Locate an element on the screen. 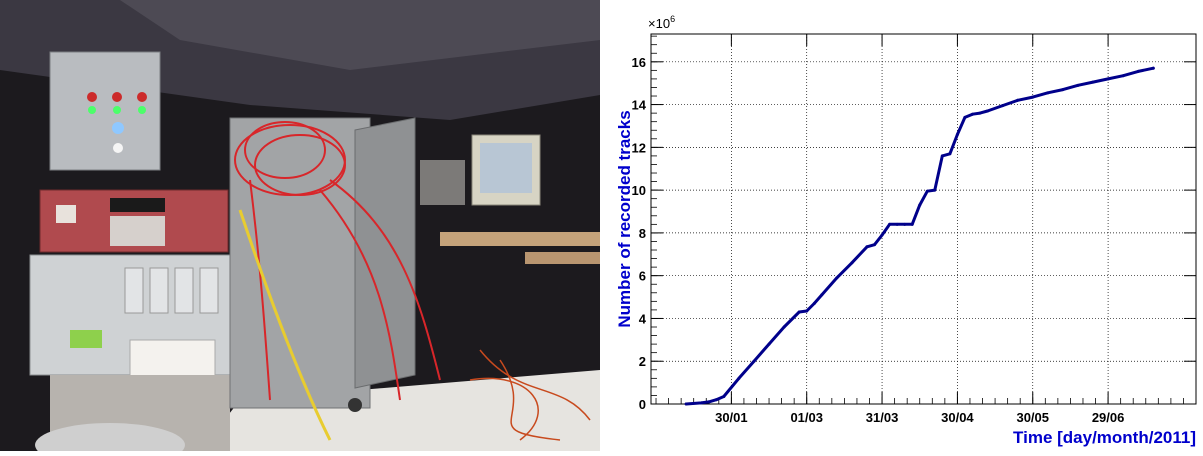  x-tick-label: 31/03 is located at coordinates (882, 417).